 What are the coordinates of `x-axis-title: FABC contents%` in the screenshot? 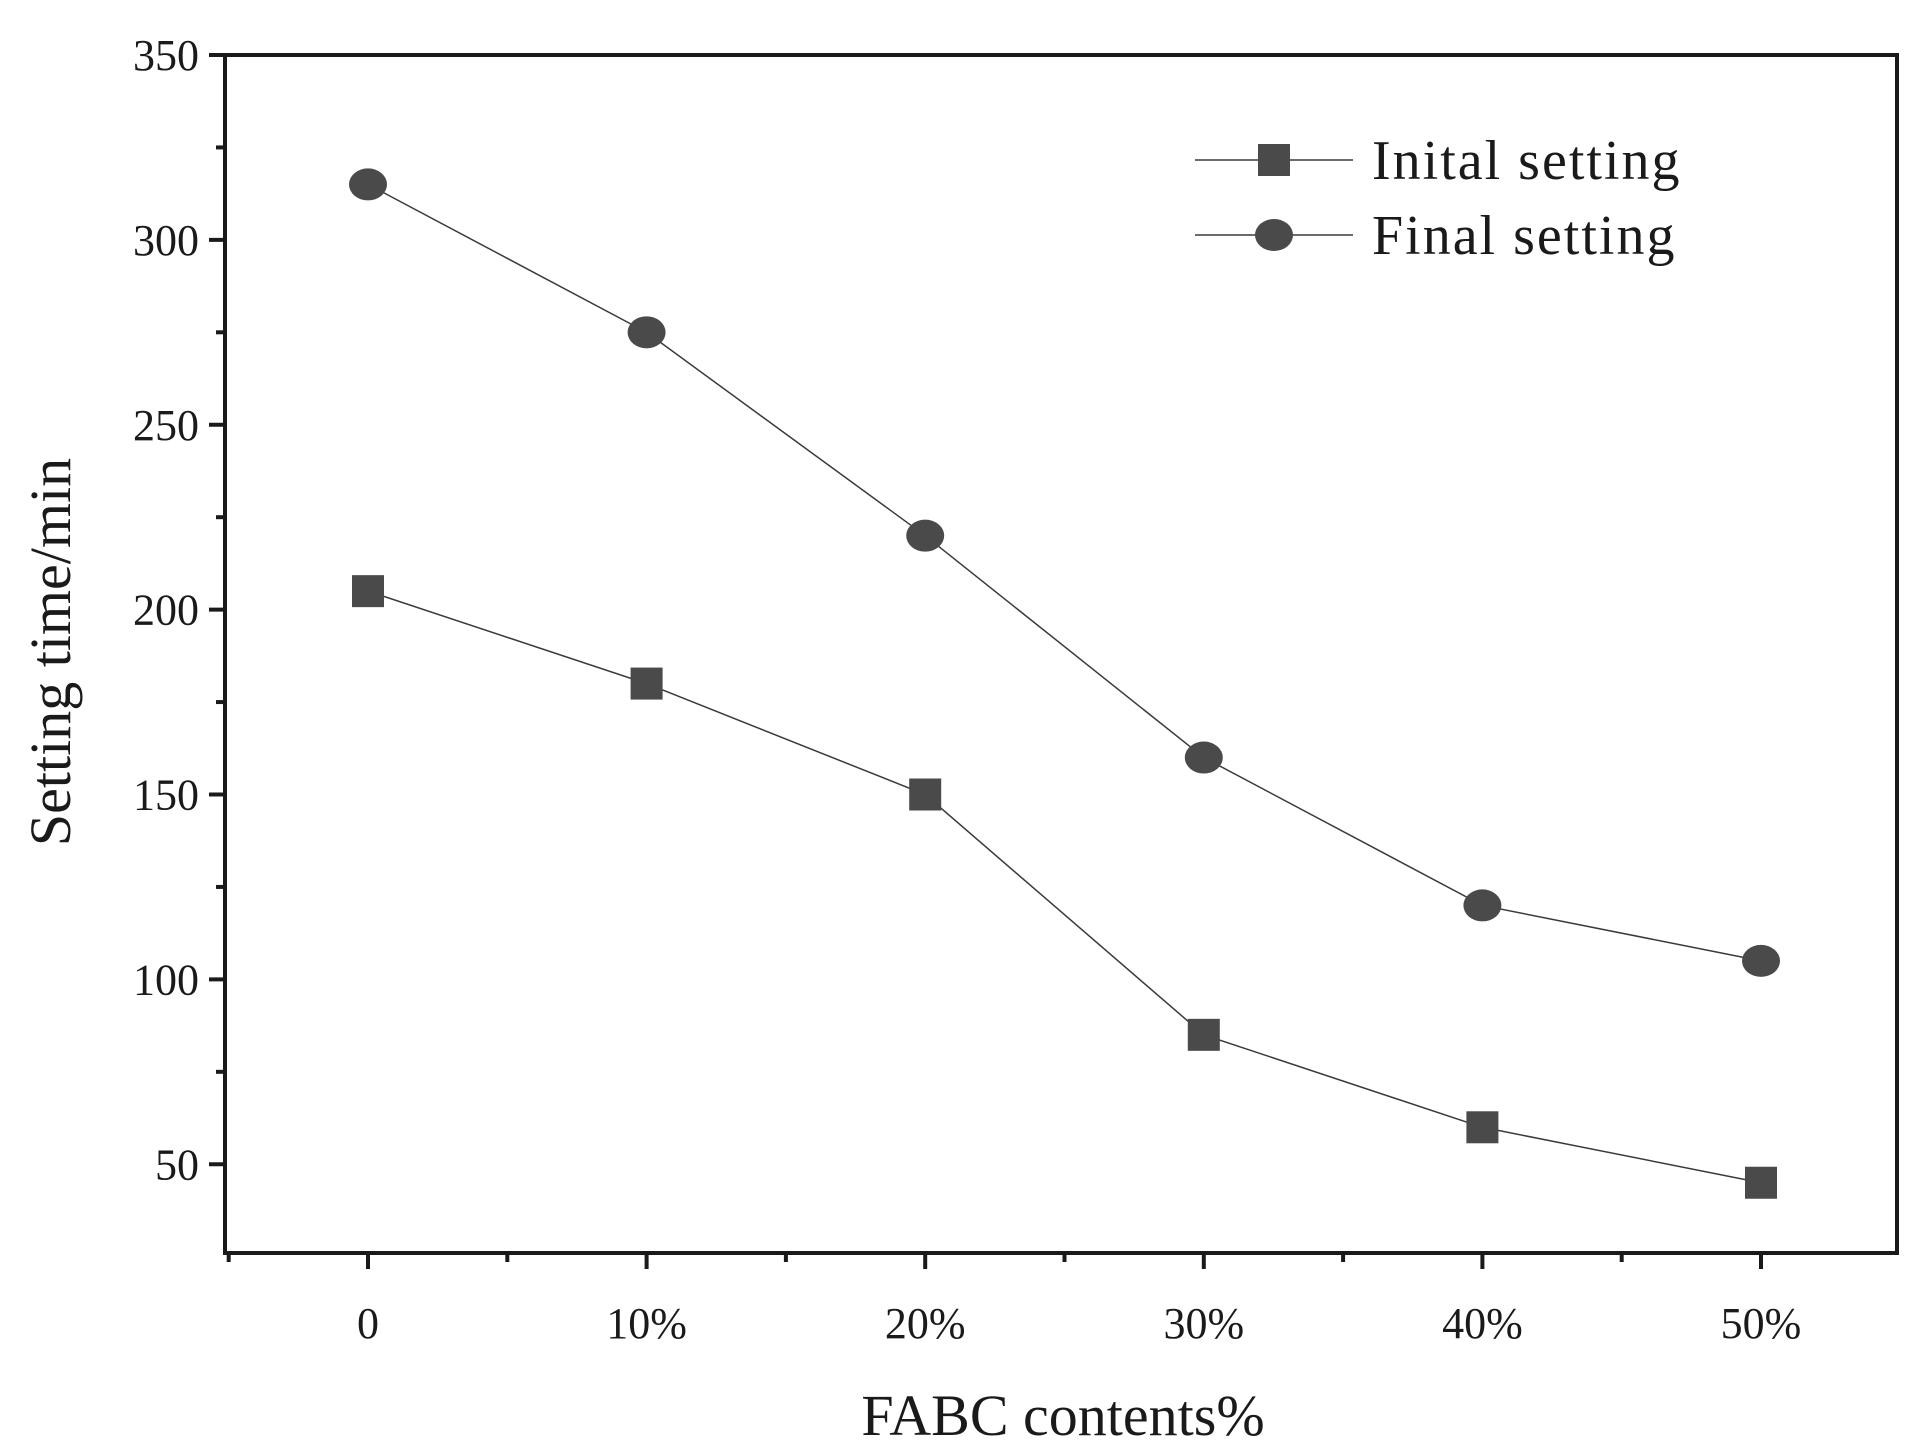 It's located at (1062, 1415).